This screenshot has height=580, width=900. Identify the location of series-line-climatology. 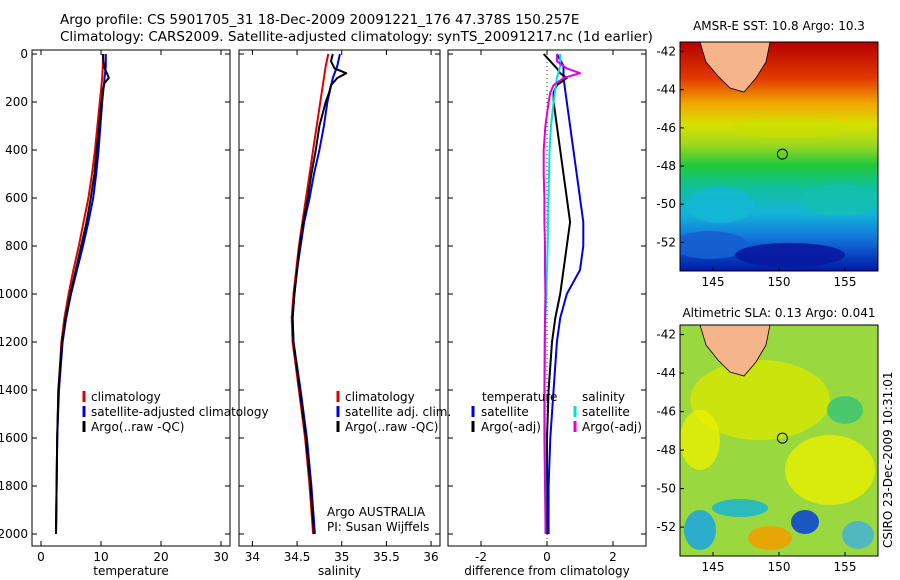
(80, 294).